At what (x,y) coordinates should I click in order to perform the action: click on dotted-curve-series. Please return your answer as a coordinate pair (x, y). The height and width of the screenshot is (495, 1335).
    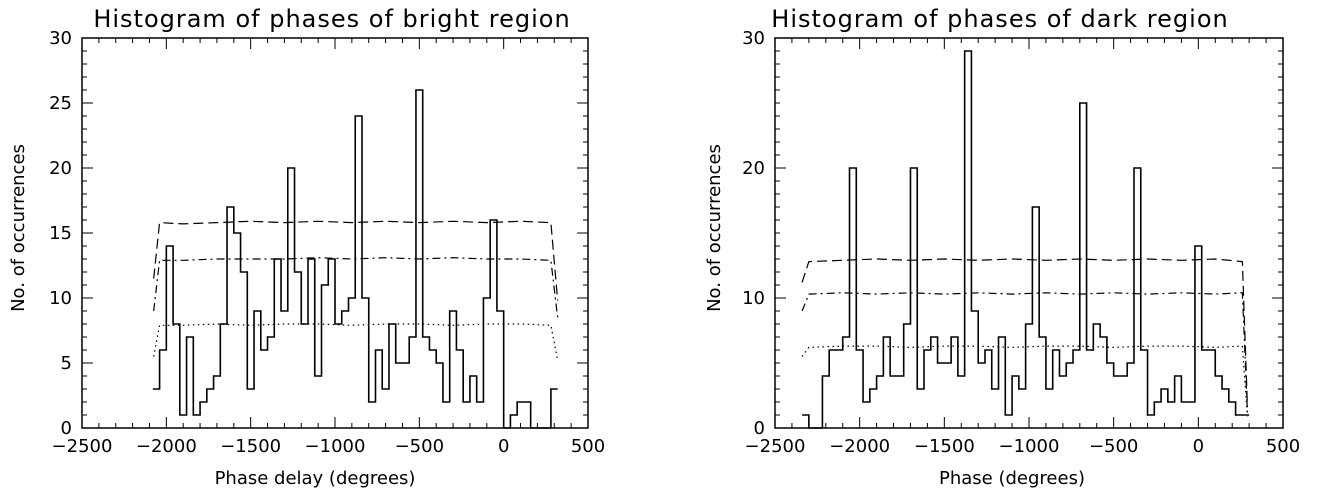
    Looking at the image, I should click on (1025, 381).